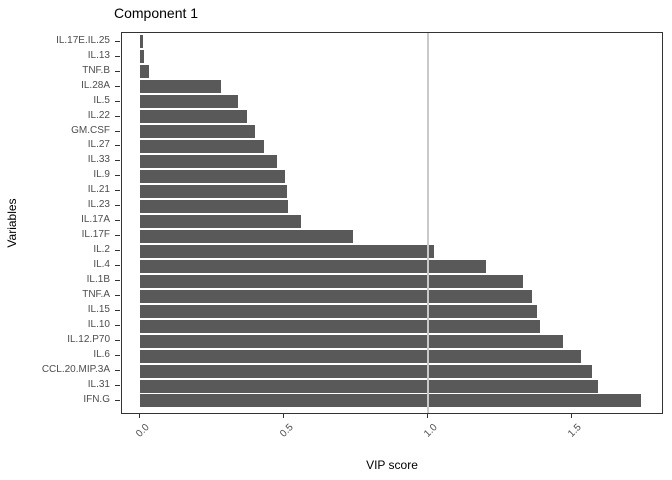 The width and height of the screenshot is (672, 480). What do you see at coordinates (101, 175) in the screenshot?
I see `y-tick-label-IL.9: IL.9` at bounding box center [101, 175].